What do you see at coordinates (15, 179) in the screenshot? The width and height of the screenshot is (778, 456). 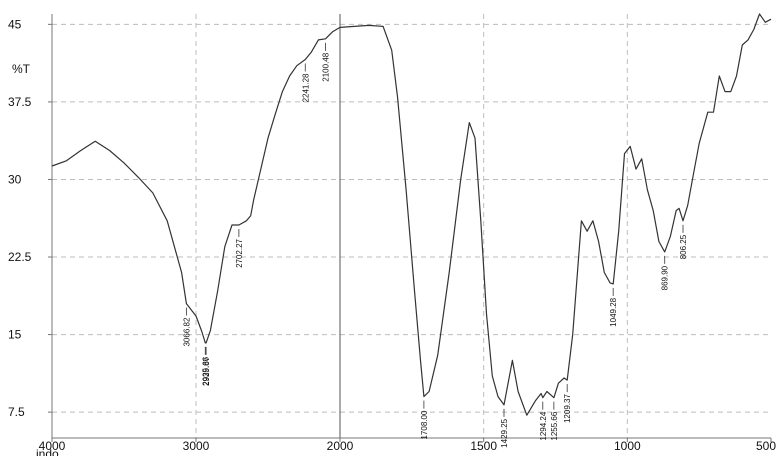 I see `y-tick-label: 30` at bounding box center [15, 179].